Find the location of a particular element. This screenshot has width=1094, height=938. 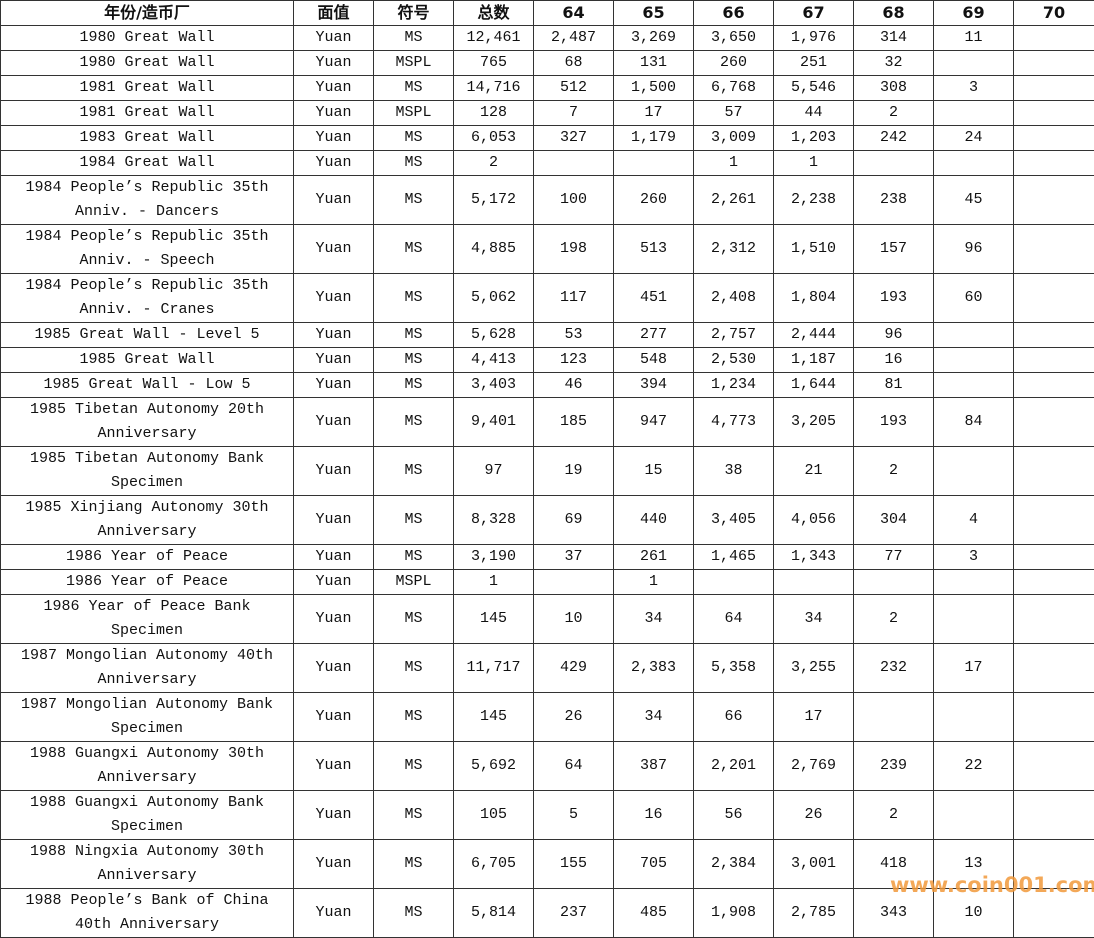

coin-name-cell: 1985 Tibetan Autonomy Bank Specimen is located at coordinates (147, 471).